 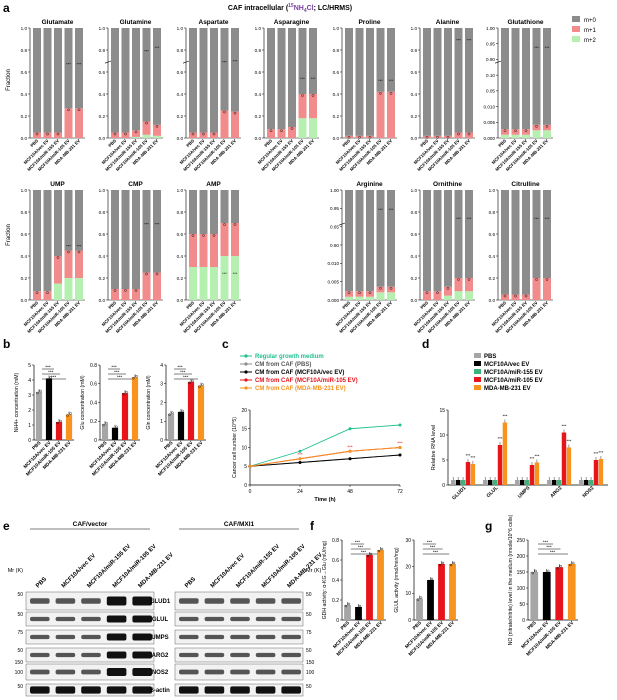 What do you see at coordinates (310, 673) in the screenshot?
I see `mw-marker: 100` at bounding box center [310, 673].